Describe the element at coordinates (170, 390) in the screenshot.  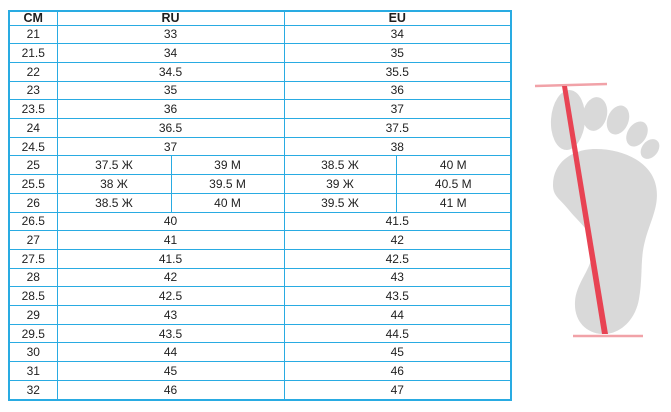
I see `ru-cell: 46` at that location.